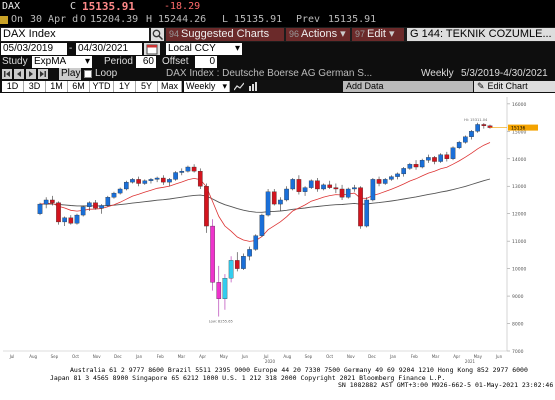 The image size is (555, 400). What do you see at coordinates (519, 105) in the screenshot?
I see `y-tick-label: 16000` at bounding box center [519, 105].